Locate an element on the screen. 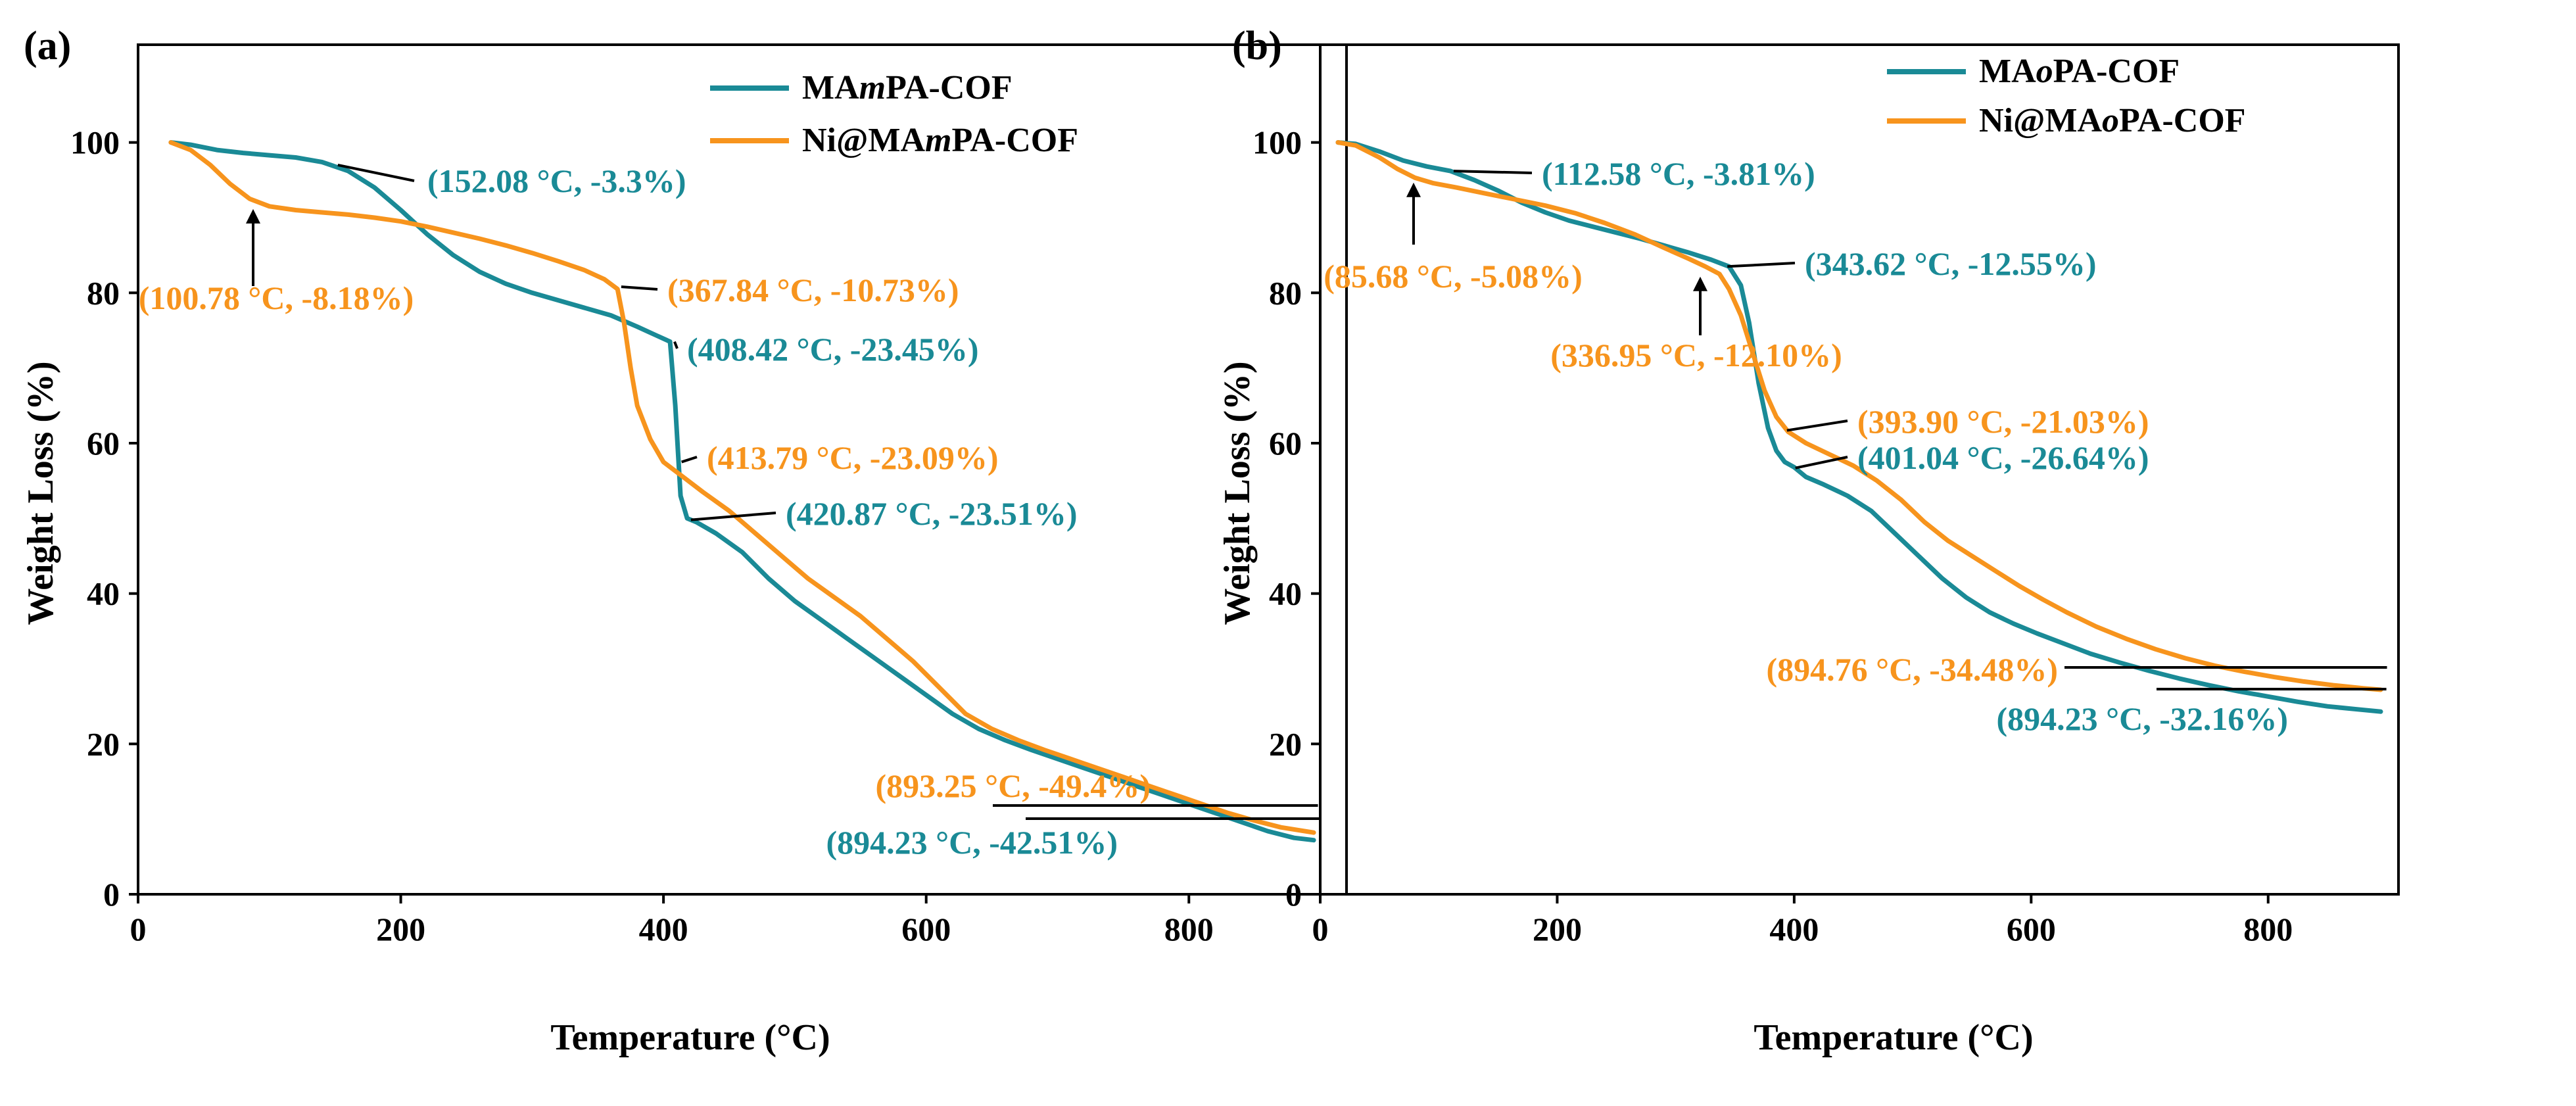 The width and height of the screenshot is (2576, 1106). panel-b-x-tick-label: 400 is located at coordinates (1794, 929).